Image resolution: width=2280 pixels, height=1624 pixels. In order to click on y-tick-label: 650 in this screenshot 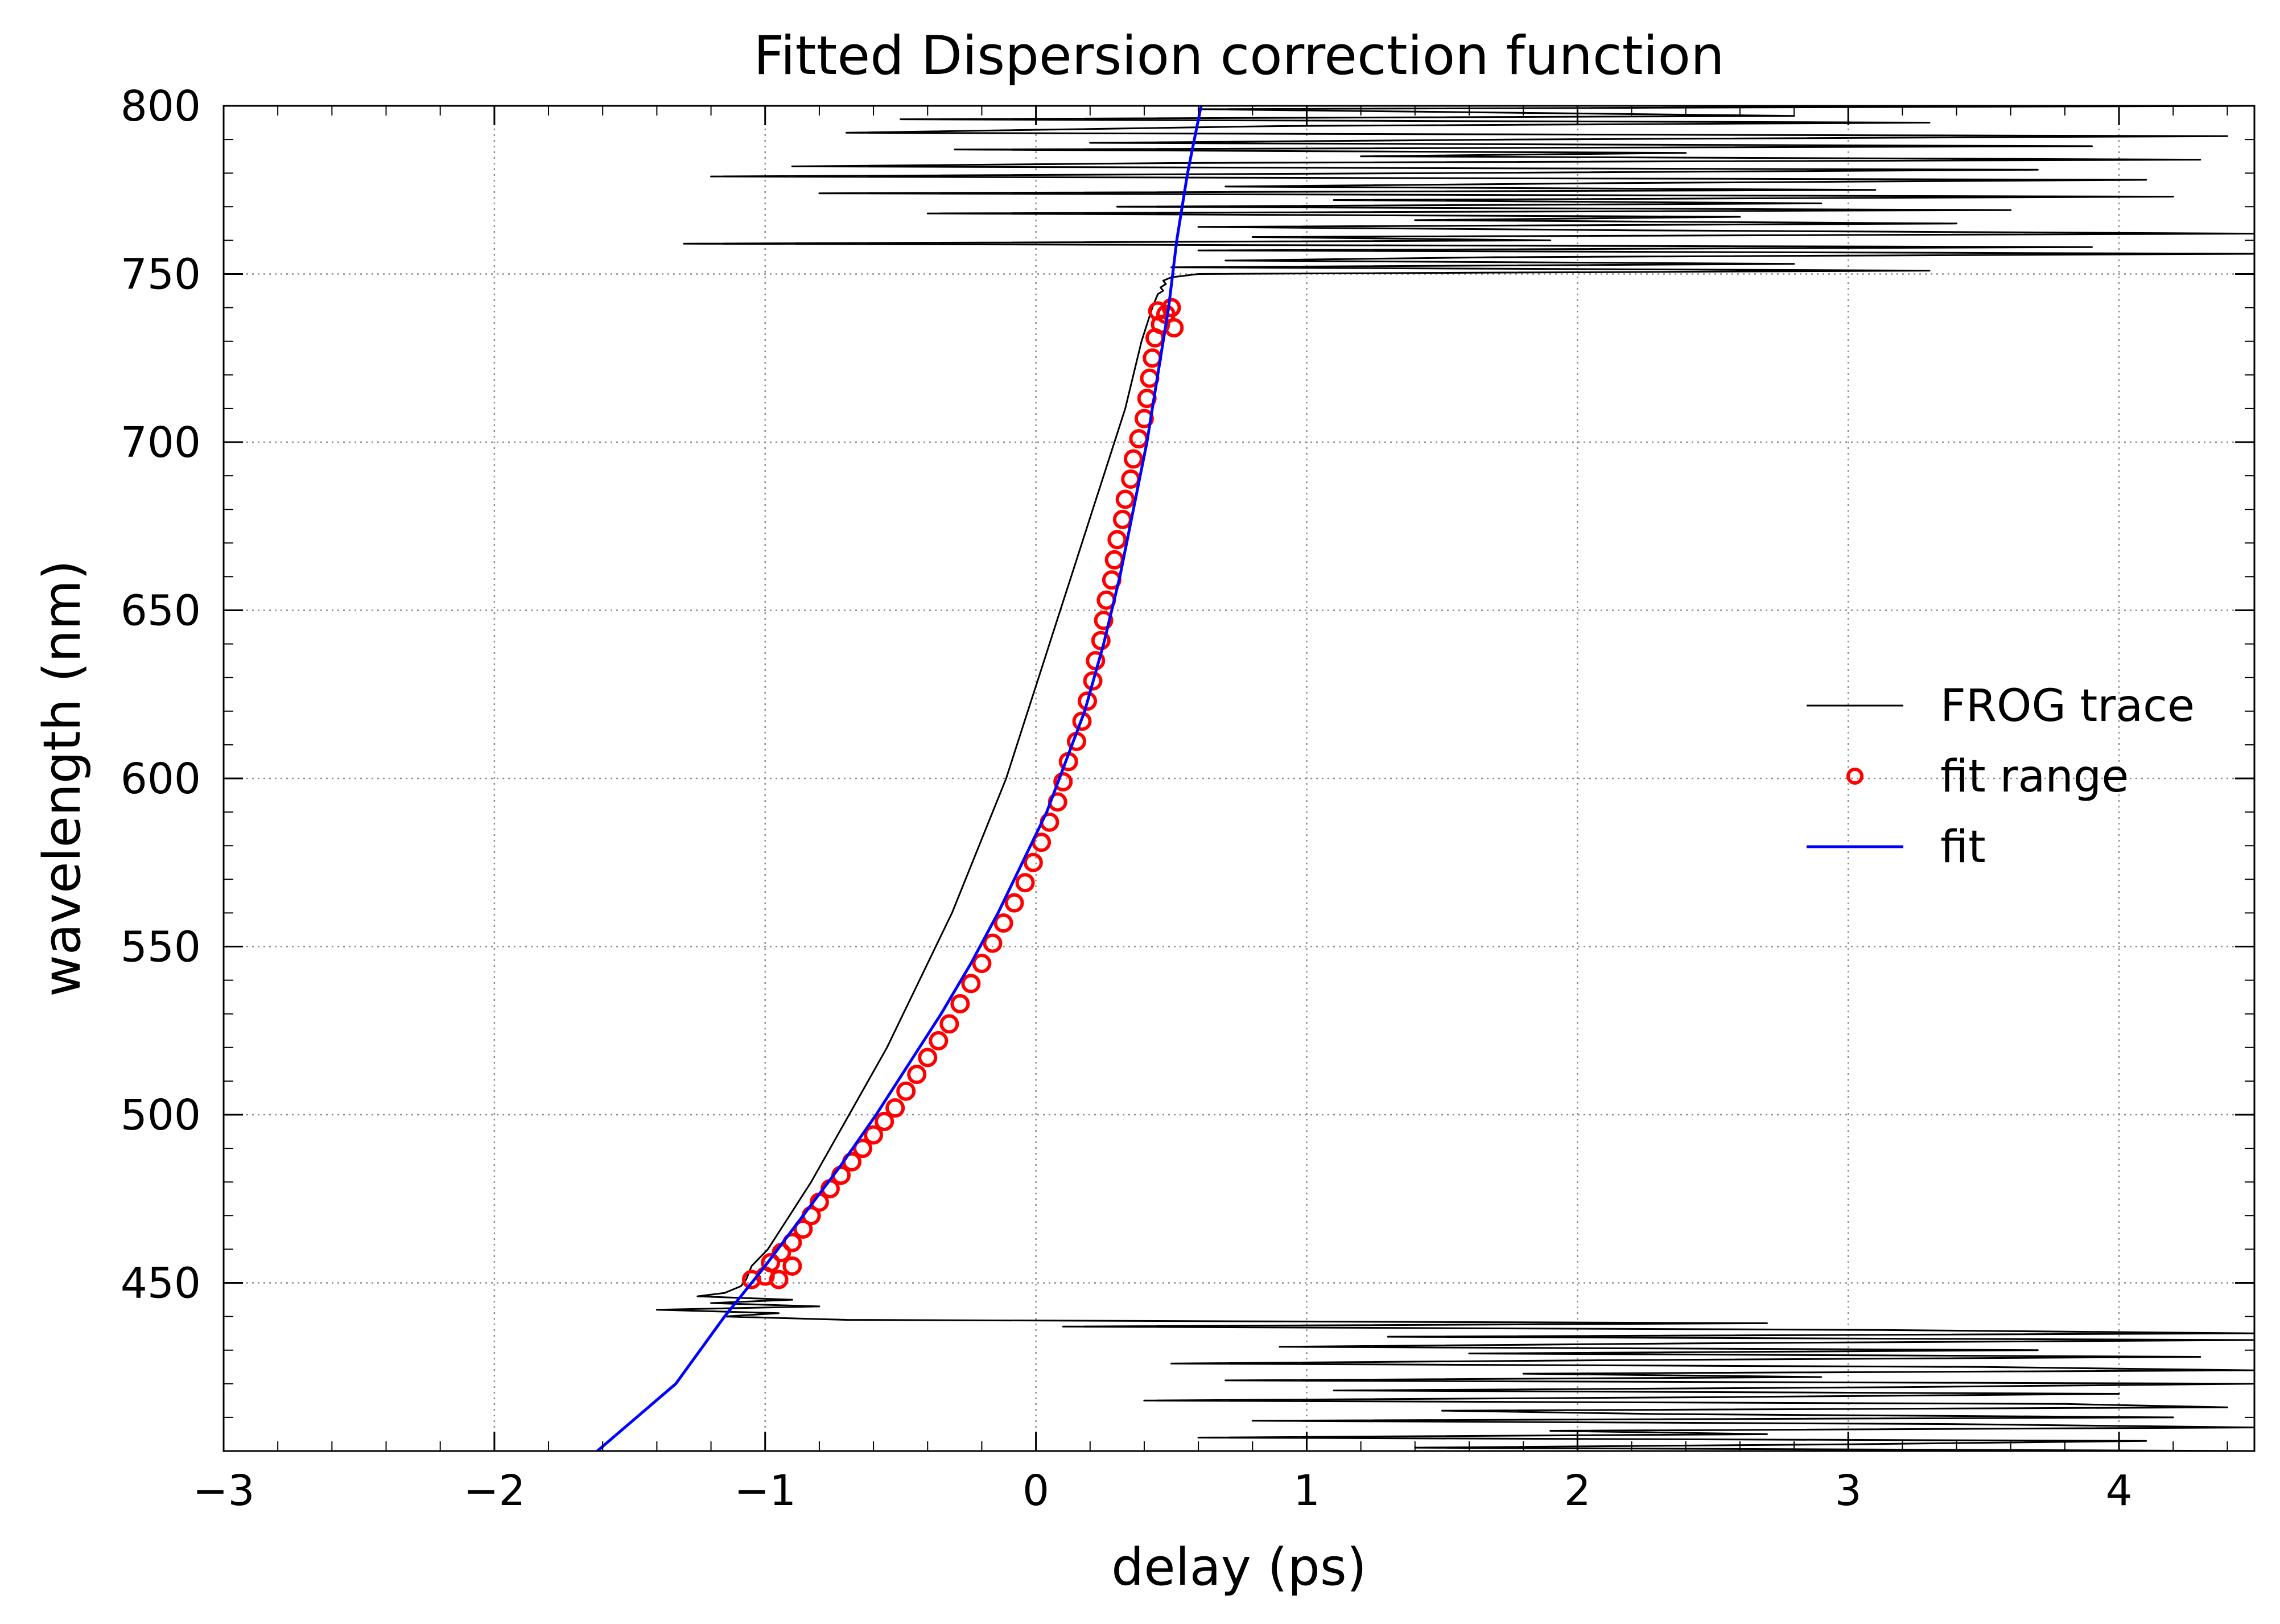, I will do `click(161, 611)`.